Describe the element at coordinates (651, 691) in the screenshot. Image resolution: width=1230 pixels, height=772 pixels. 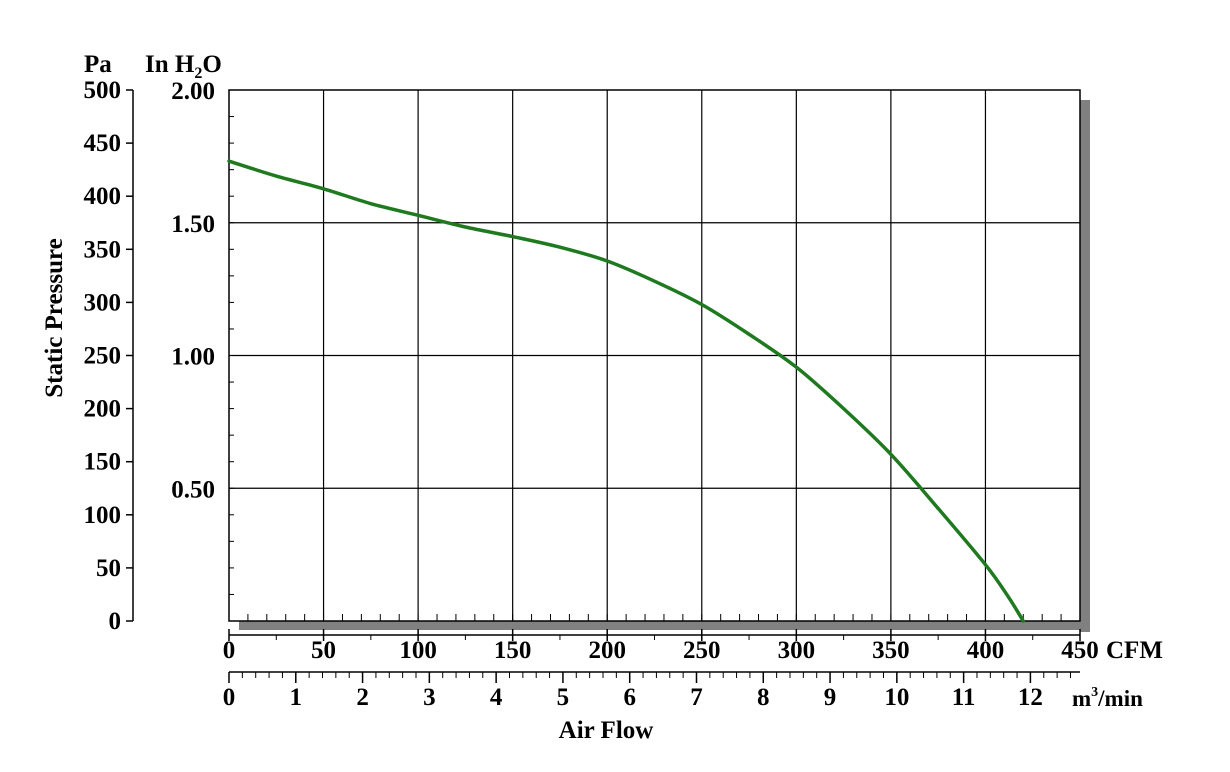
I see `x-axis-m3min: 0 1 2 3 4 5 6 7 8 9 10 11 12` at that location.